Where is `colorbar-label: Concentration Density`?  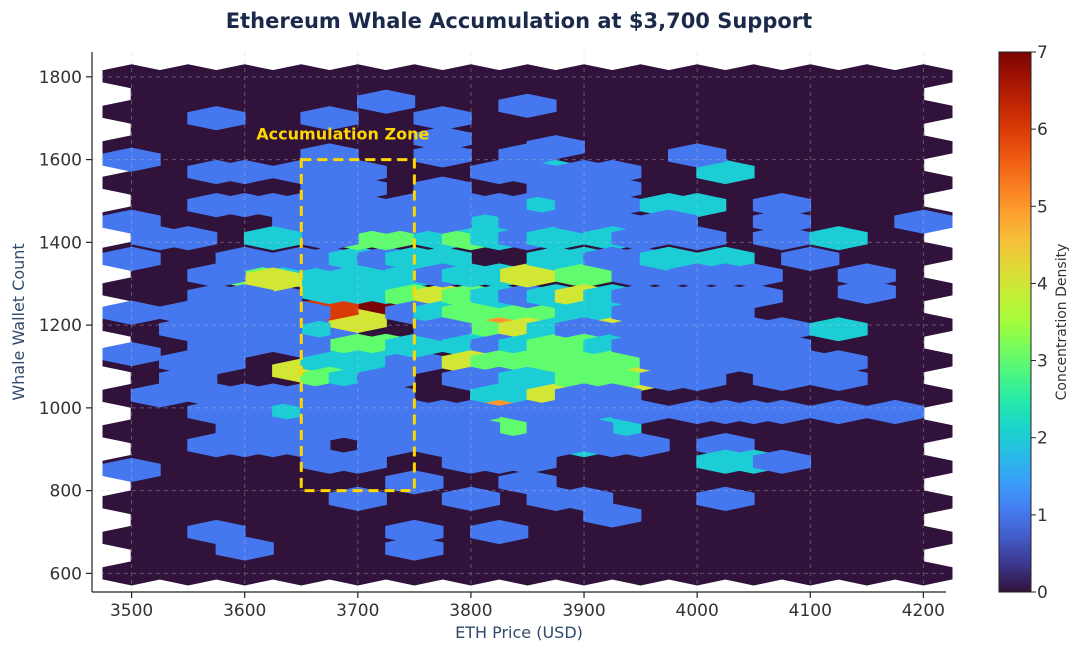
colorbar-label: Concentration Density is located at coordinates (1062, 322).